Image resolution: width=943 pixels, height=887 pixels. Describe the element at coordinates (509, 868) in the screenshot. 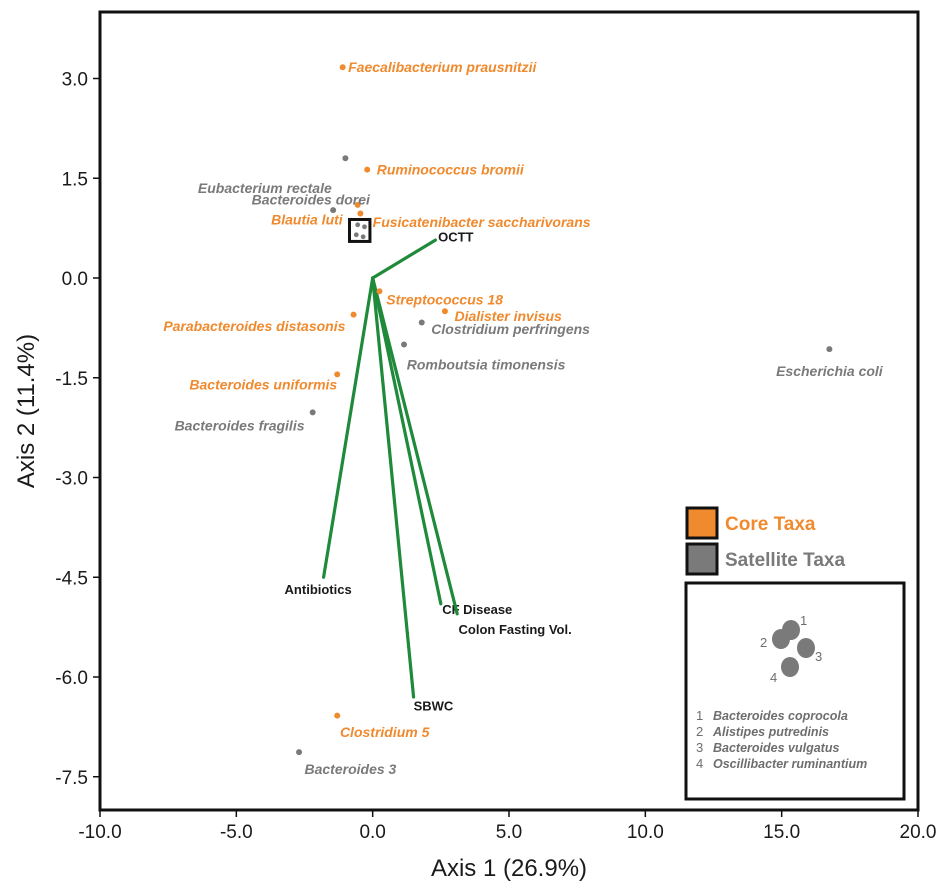

I see `x-axis-title: Axis 1 (26.9%)` at that location.